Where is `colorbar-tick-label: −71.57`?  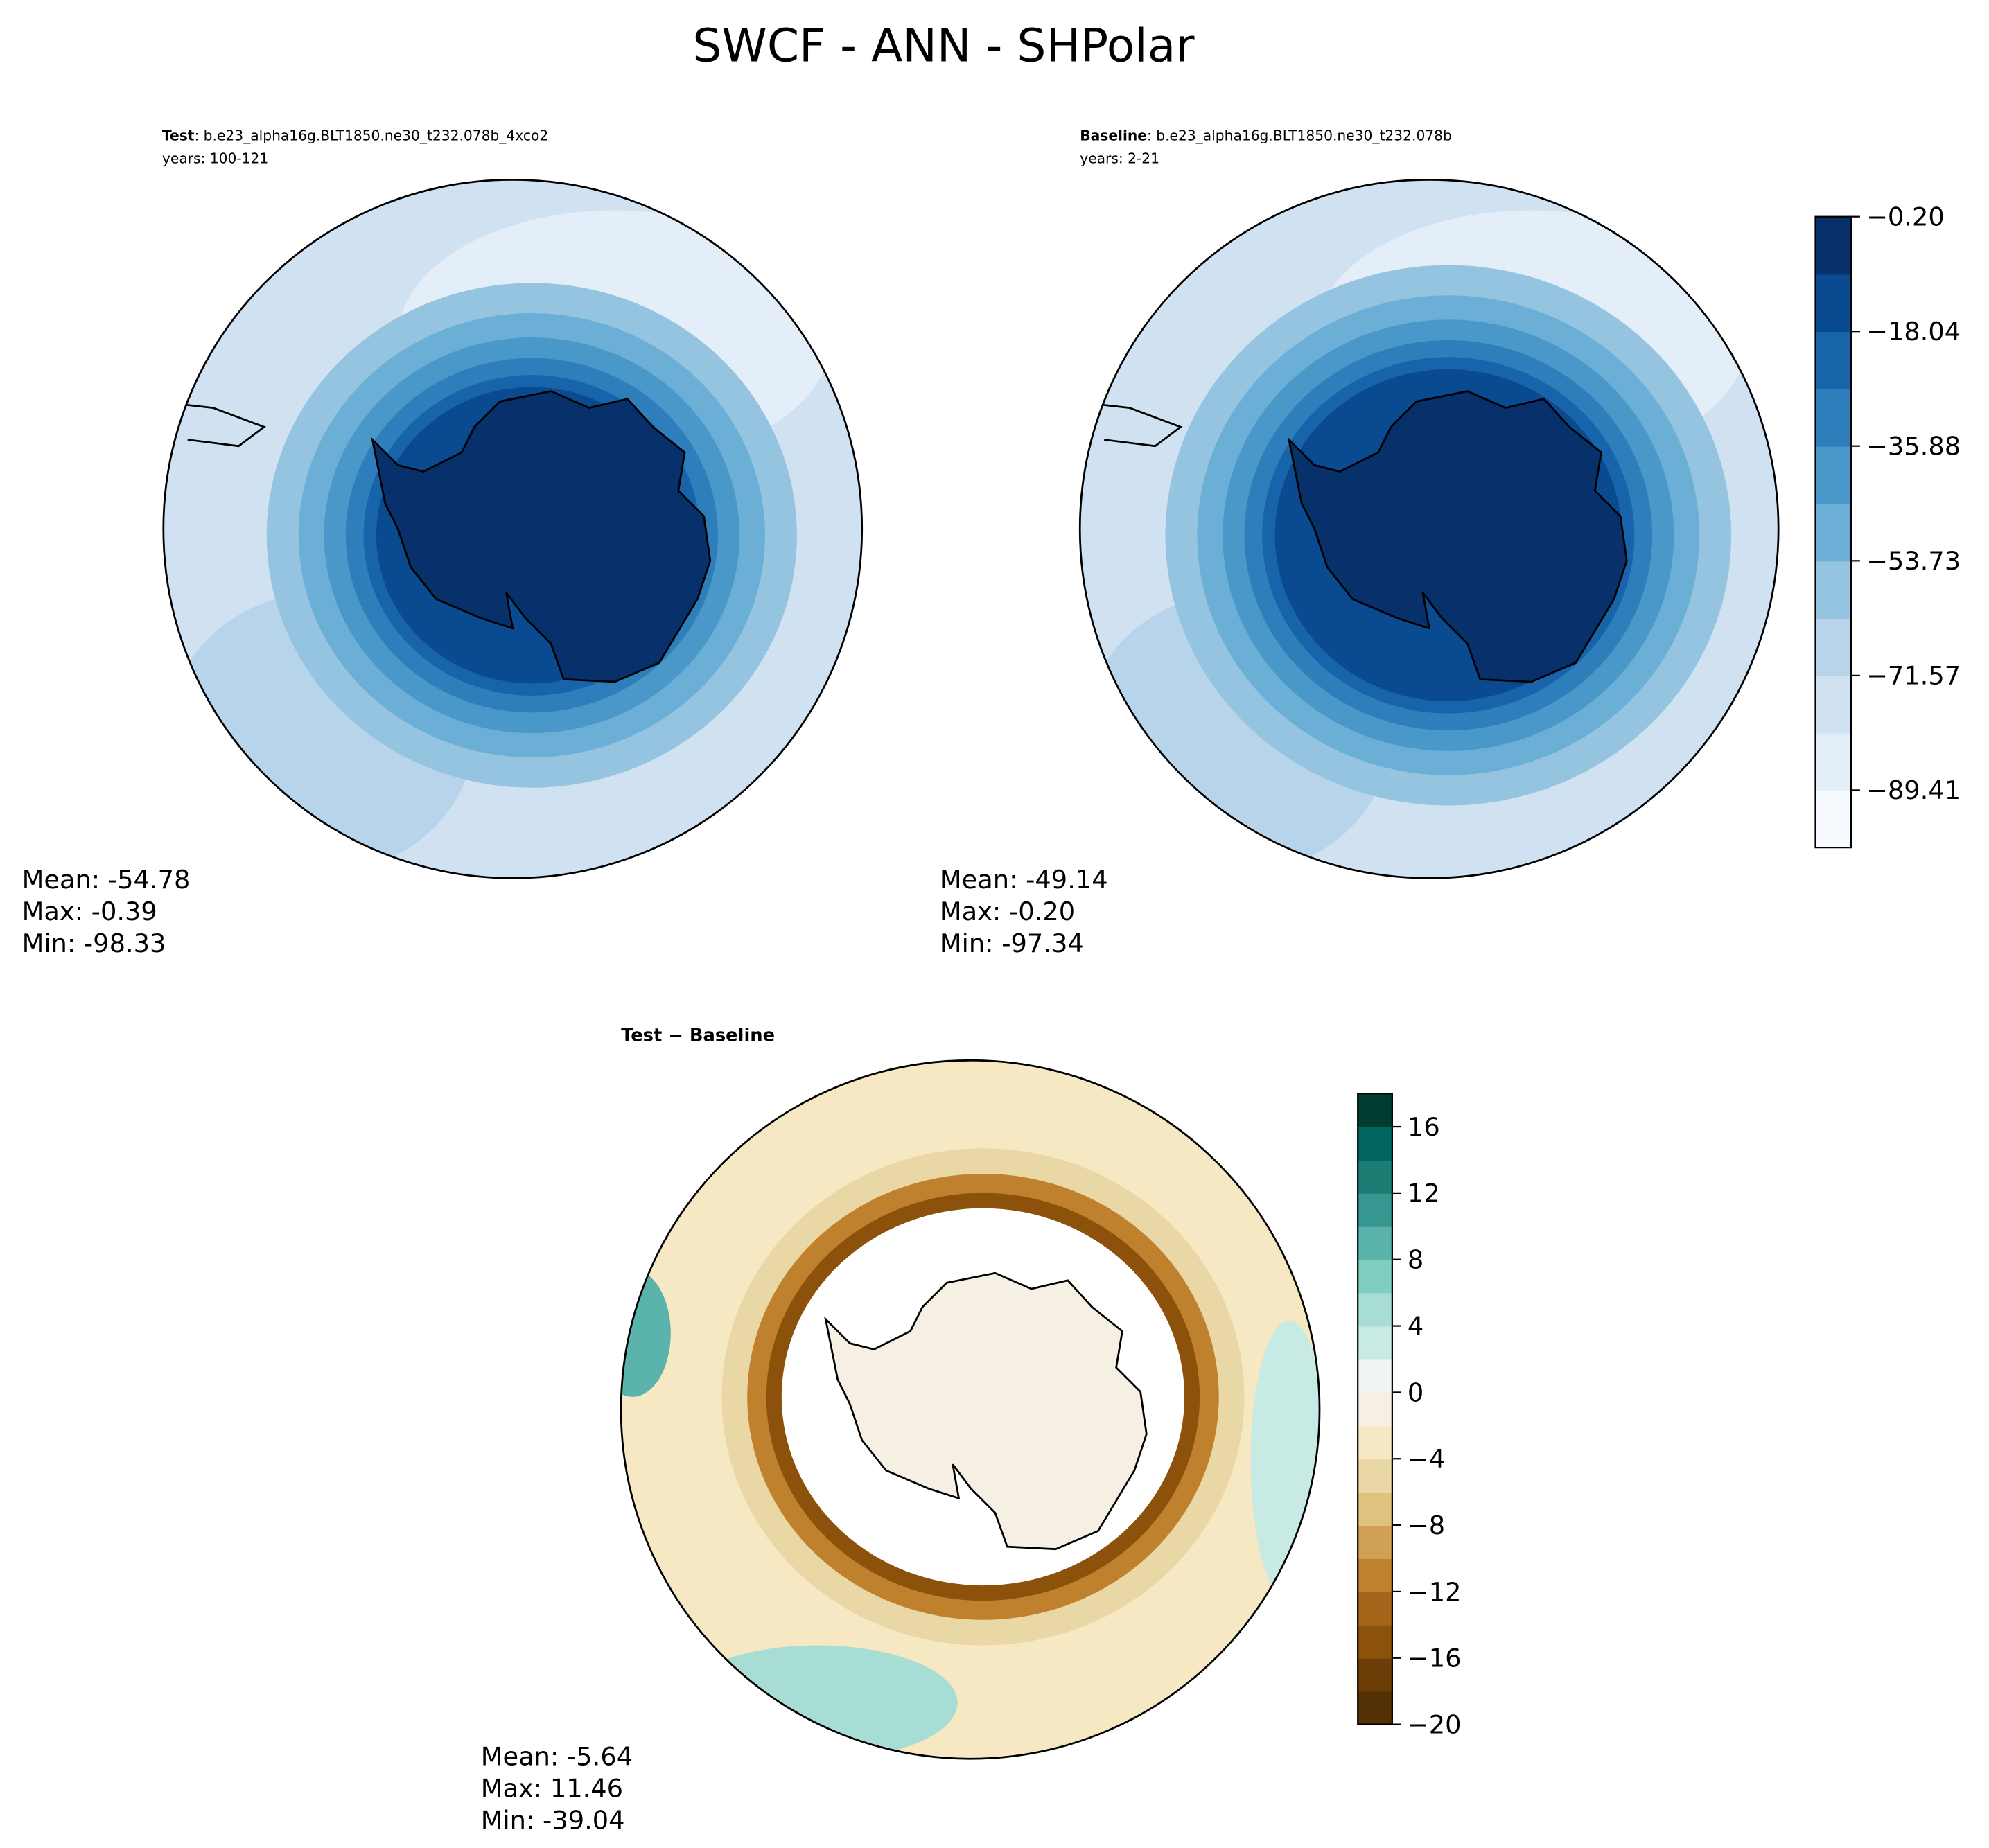
colorbar-tick-label: −71.57 is located at coordinates (1913, 676).